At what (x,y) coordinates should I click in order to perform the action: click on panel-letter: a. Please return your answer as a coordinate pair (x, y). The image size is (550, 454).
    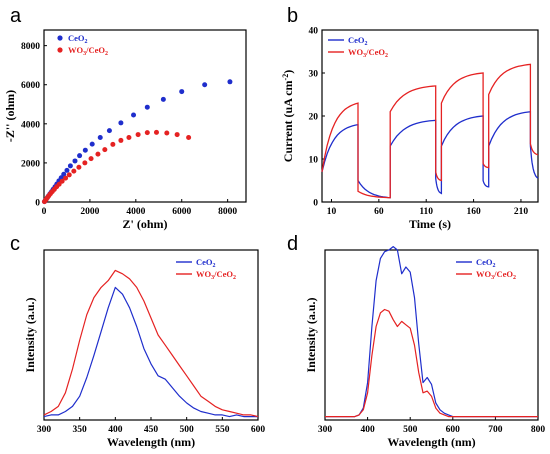
    Looking at the image, I should click on (16, 16).